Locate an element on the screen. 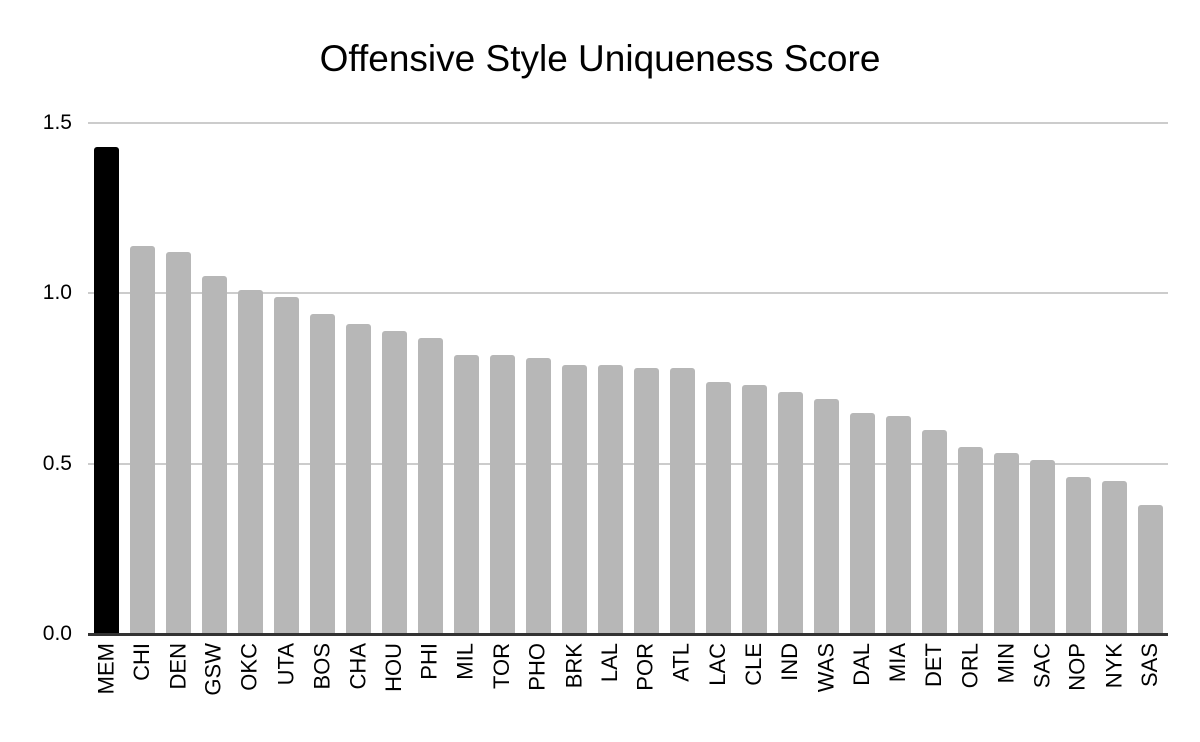 The width and height of the screenshot is (1200, 742). bar-slot-PHO is located at coordinates (538, 378).